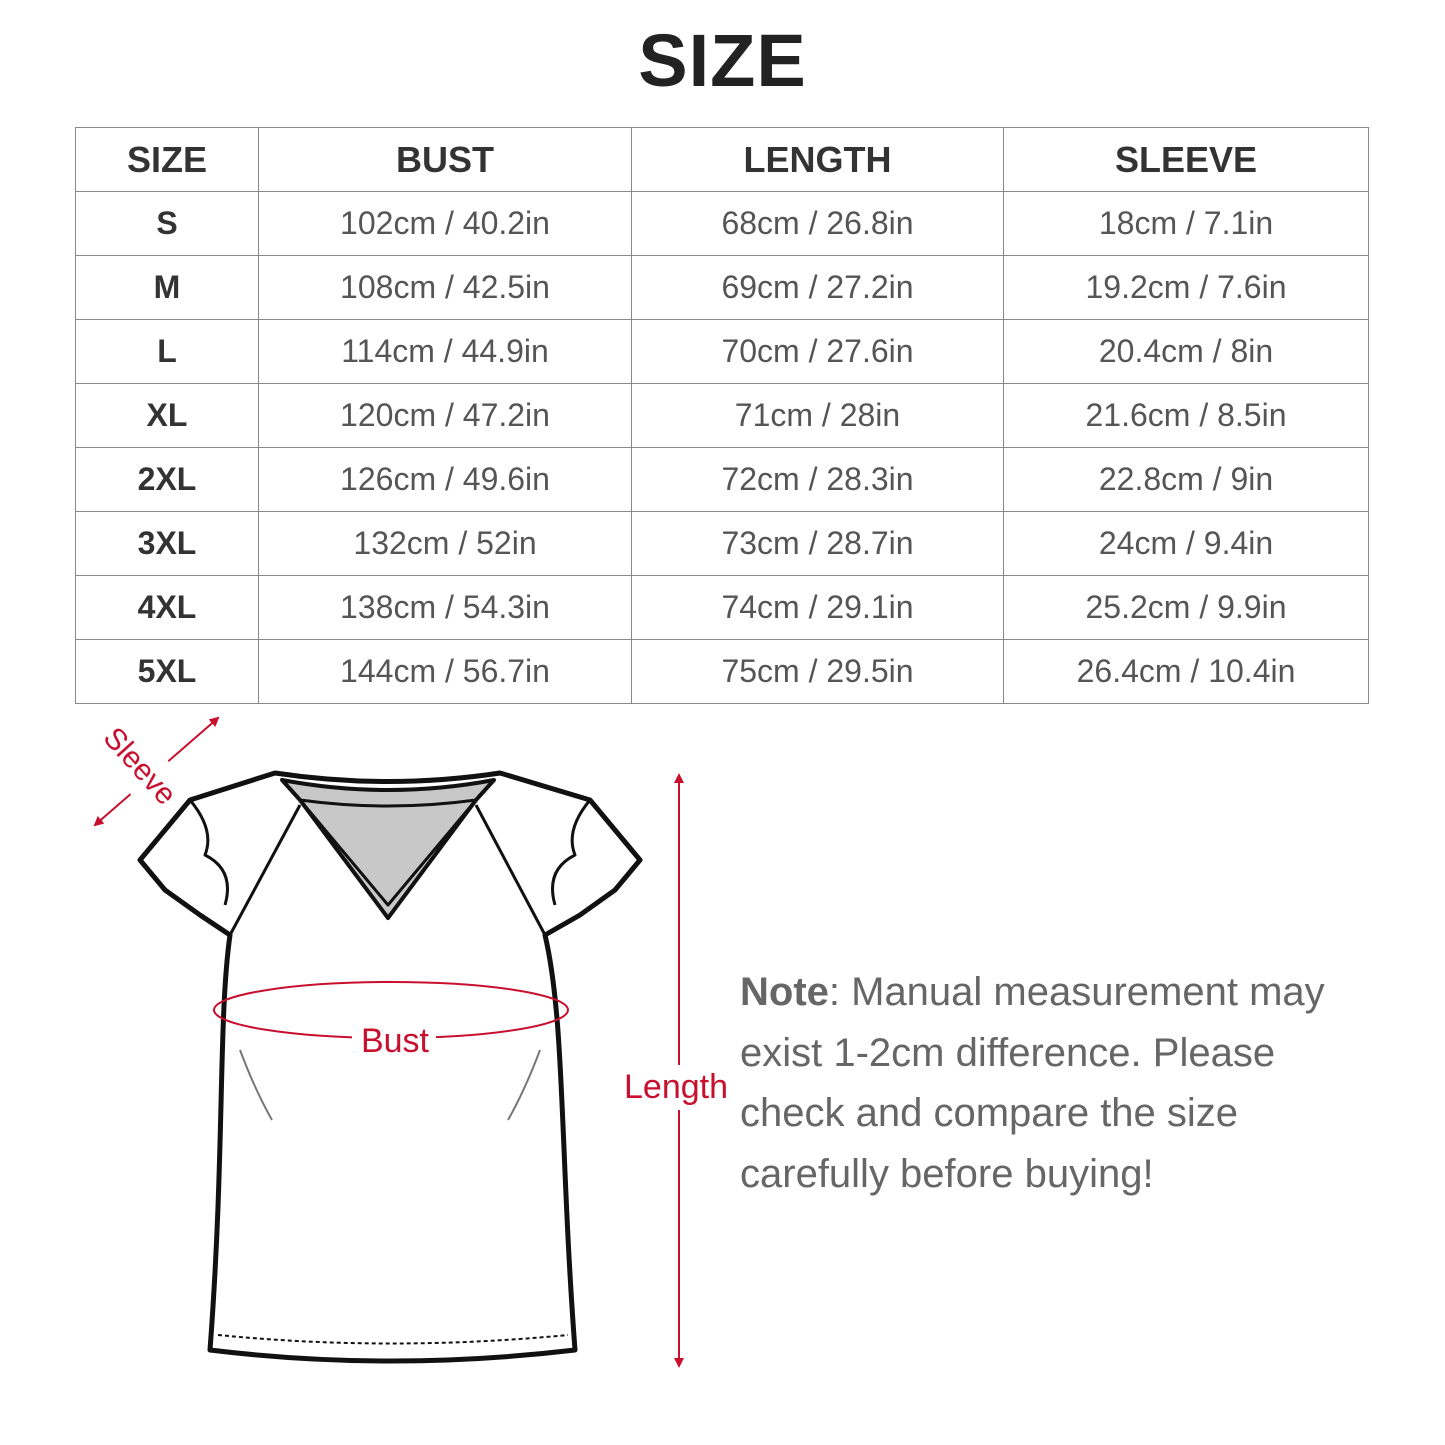  Describe the element at coordinates (445, 415) in the screenshot. I see `bust-cell: 120cm / 47.2in` at that location.